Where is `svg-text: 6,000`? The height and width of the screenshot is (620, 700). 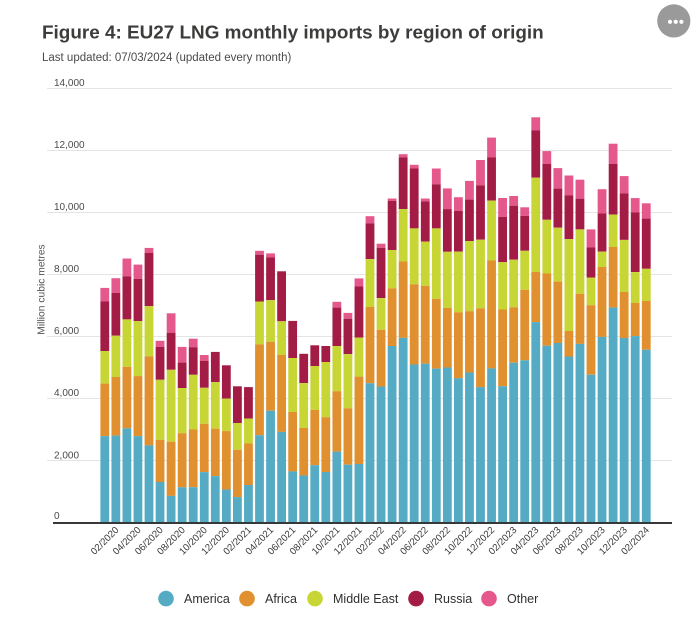
svg-text: 6,000 is located at coordinates (66, 331).